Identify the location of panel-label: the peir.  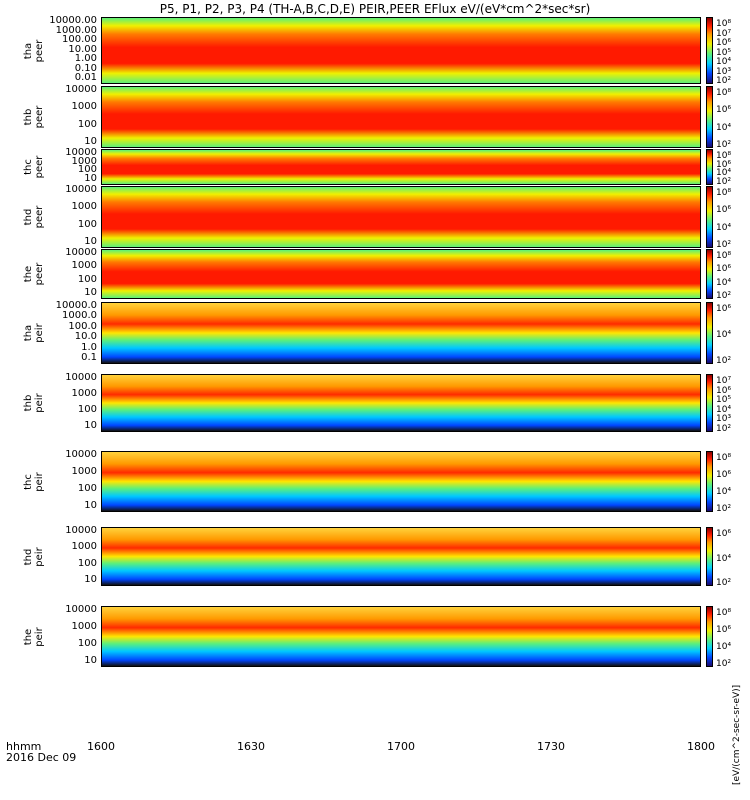
(34, 636).